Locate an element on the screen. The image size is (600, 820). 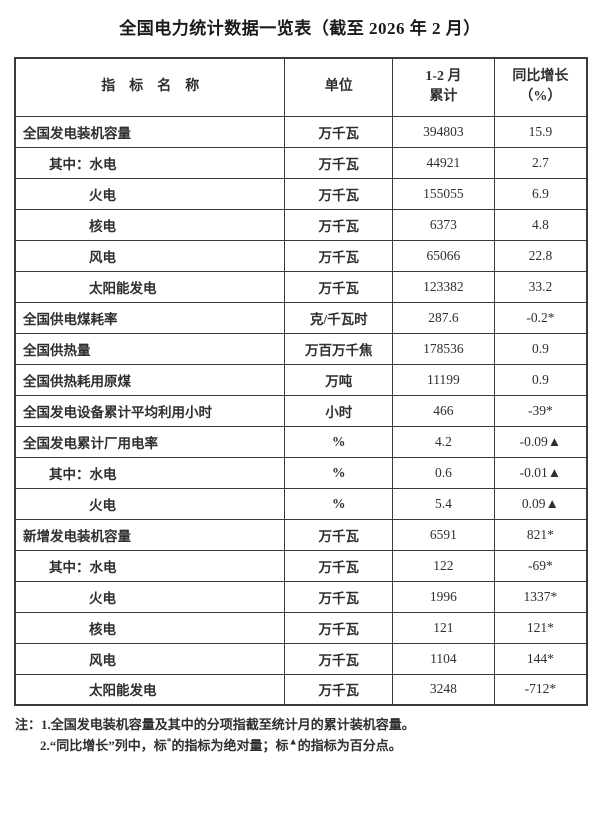
table-row: 全国供热量 万百万千焦 178536 0.9 is located at coordinates (301, 348).